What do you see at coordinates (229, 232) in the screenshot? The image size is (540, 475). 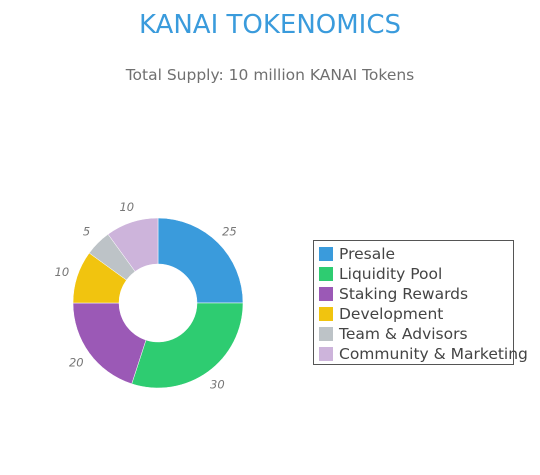 I see `data-label-presale: 25` at bounding box center [229, 232].